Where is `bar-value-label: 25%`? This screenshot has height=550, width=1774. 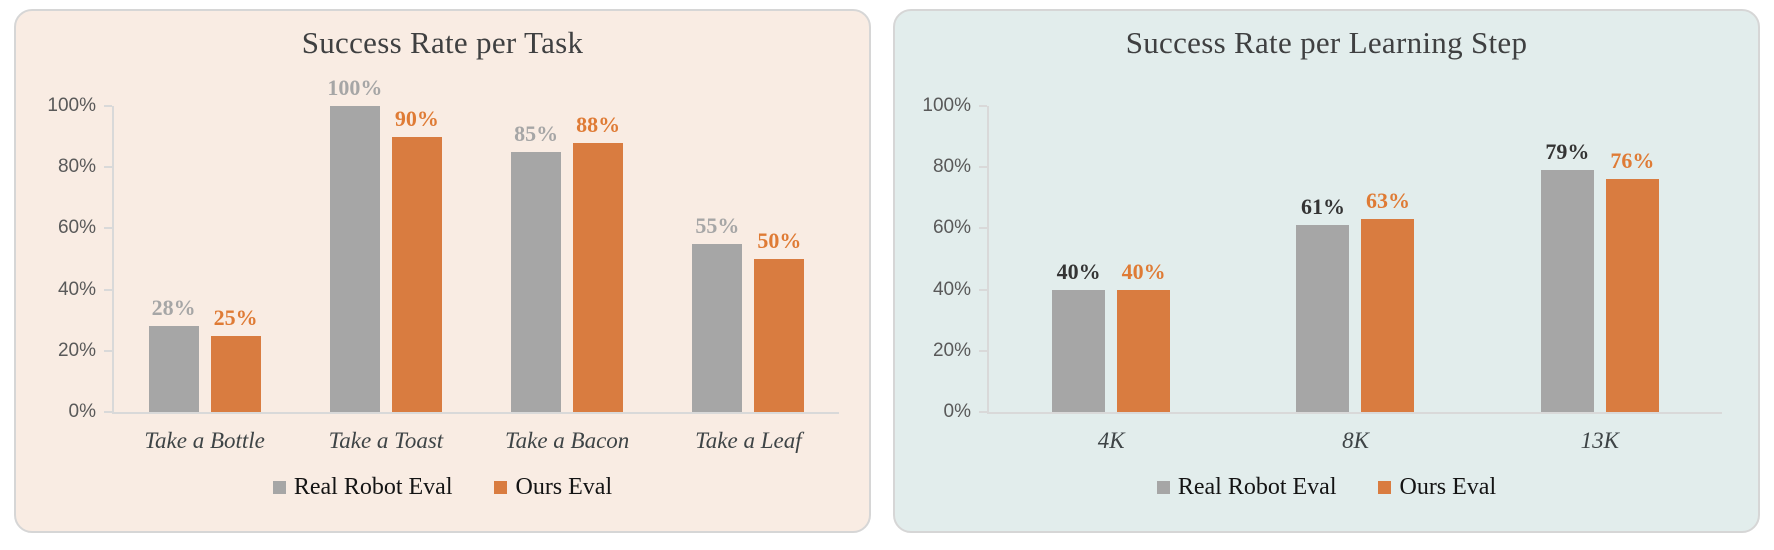 bar-value-label: 25% is located at coordinates (235, 317).